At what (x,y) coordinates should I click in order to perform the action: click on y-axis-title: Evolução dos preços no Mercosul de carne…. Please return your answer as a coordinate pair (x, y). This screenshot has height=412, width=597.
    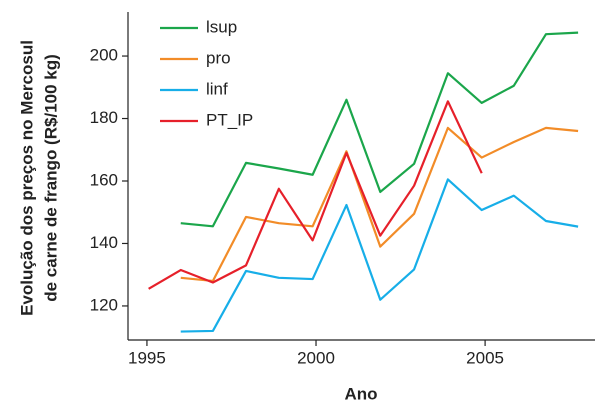
    Looking at the image, I should click on (38, 178).